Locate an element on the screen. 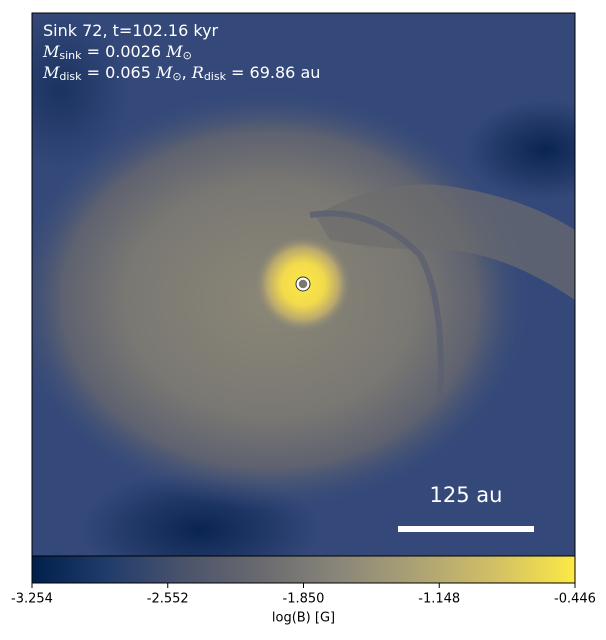 The width and height of the screenshot is (606, 640). info-segment: Sink 72, t=102.16 kyr is located at coordinates (131, 30).